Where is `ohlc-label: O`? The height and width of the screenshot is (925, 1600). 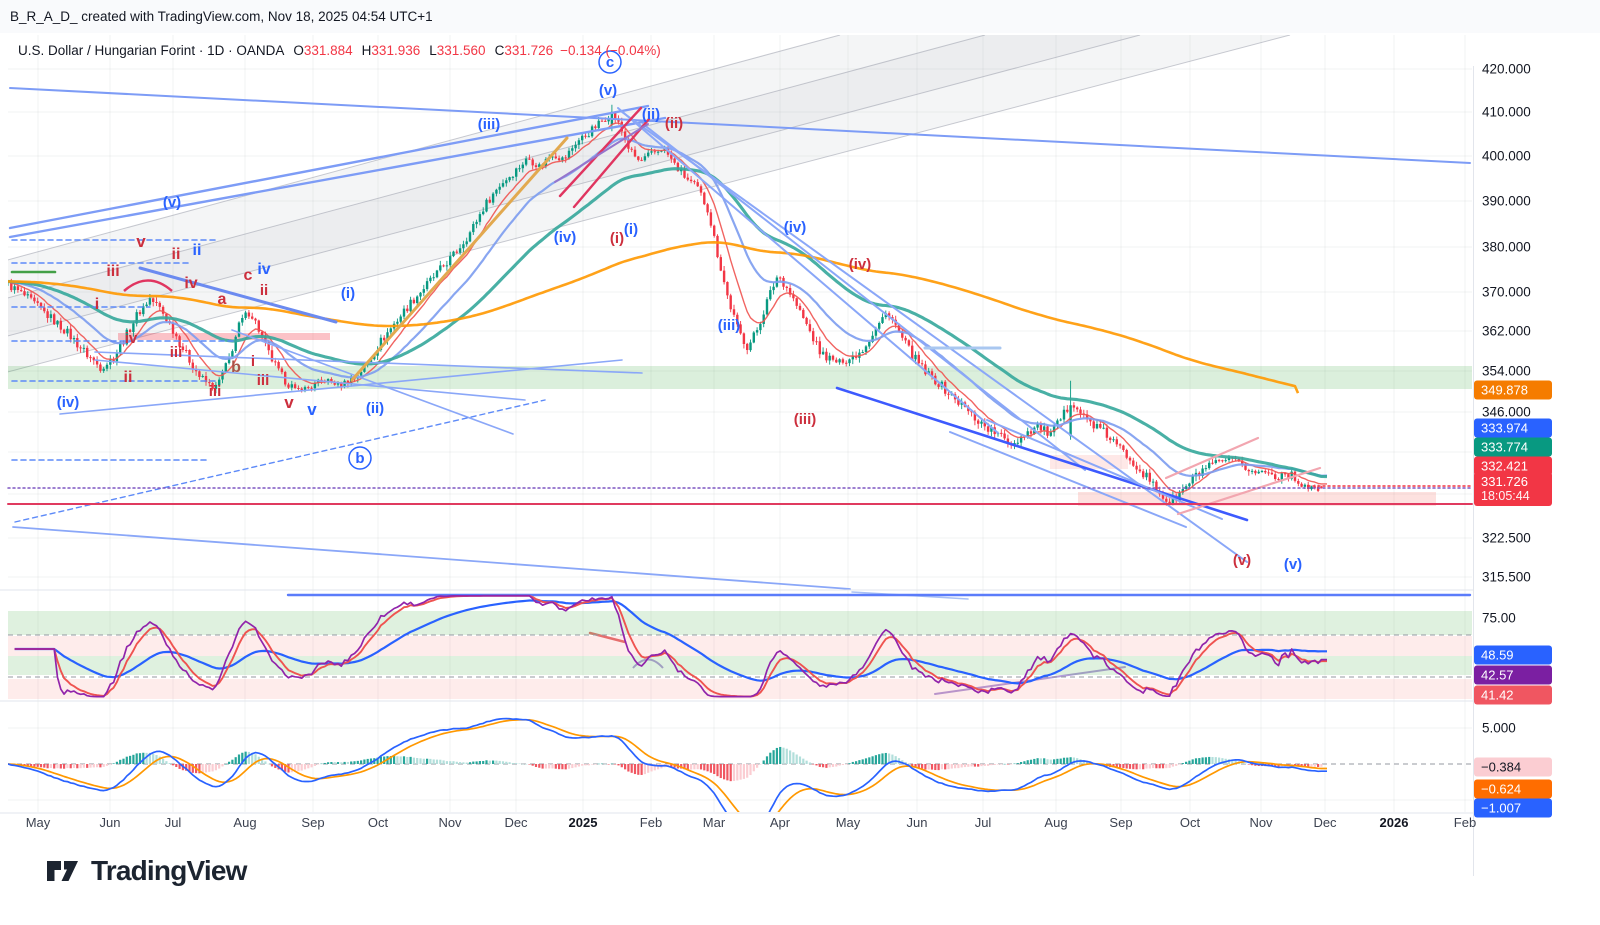
ohlc-label: O is located at coordinates (298, 50).